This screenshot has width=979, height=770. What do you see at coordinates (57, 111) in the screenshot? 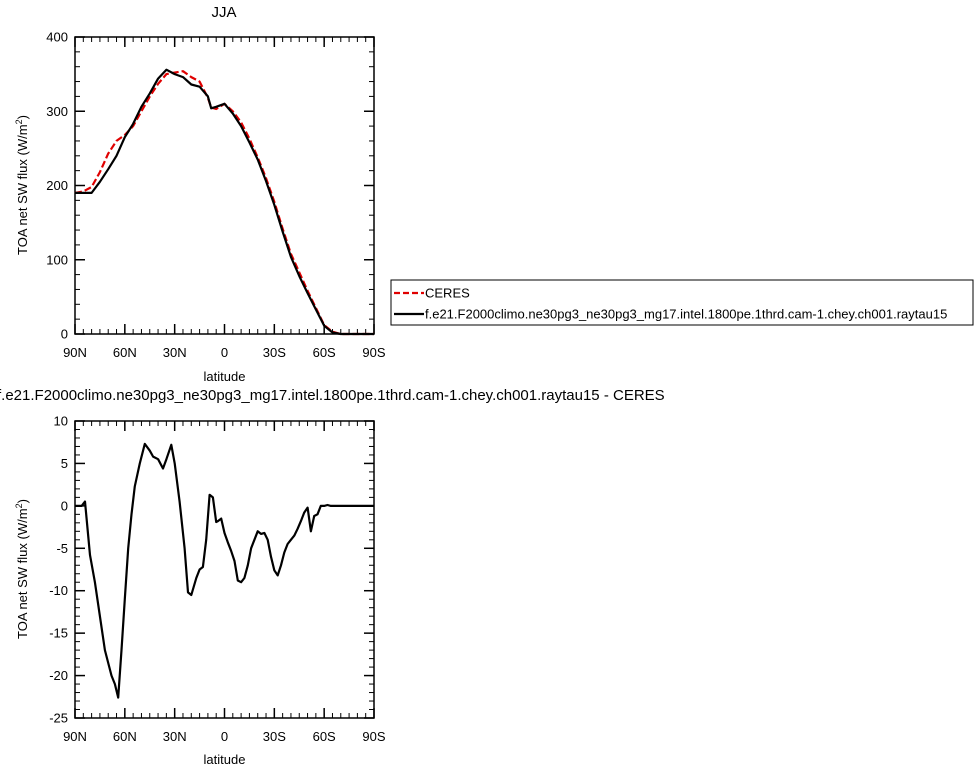
I see `y-tick-label: 300` at bounding box center [57, 111].